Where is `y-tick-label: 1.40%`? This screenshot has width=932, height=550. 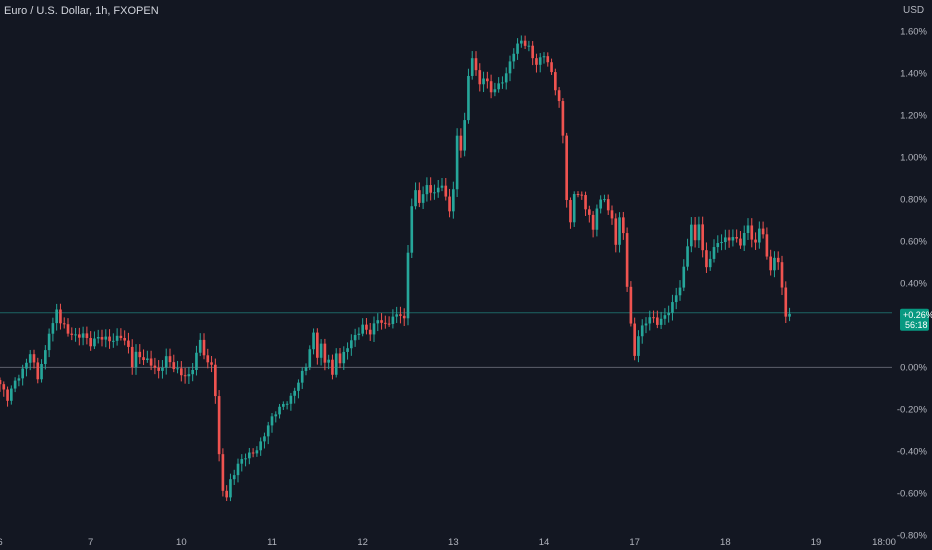 y-tick-label: 1.40% is located at coordinates (913, 73).